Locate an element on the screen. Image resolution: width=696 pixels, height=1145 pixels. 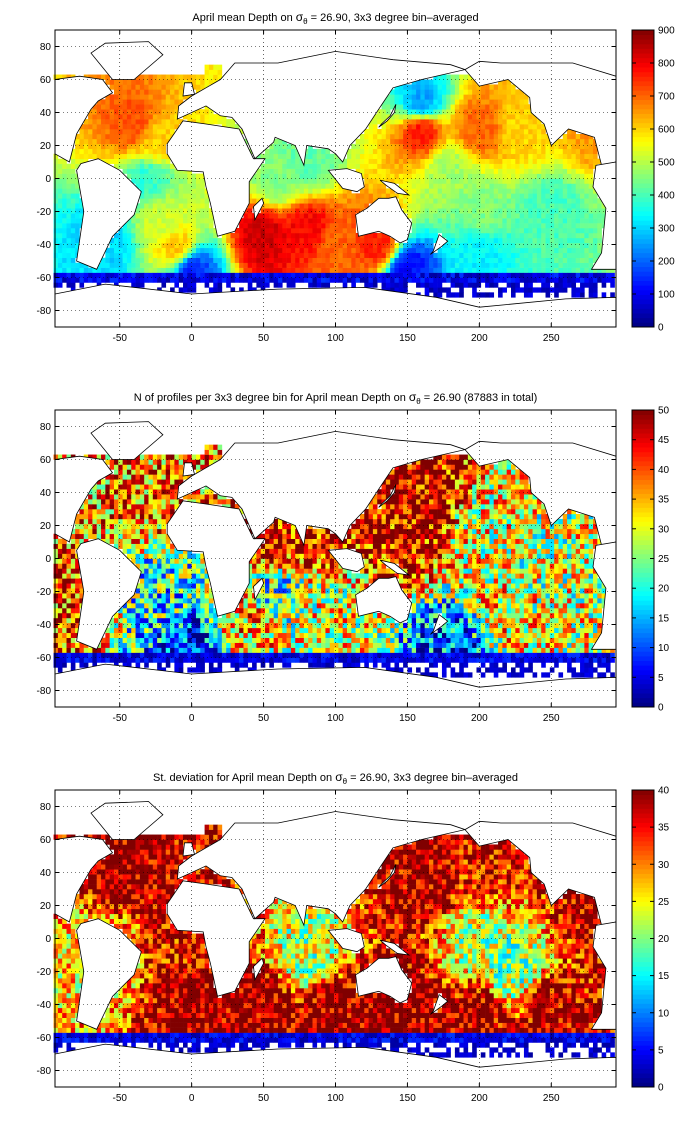
x-tick-label: 0 is located at coordinates (192, 338).